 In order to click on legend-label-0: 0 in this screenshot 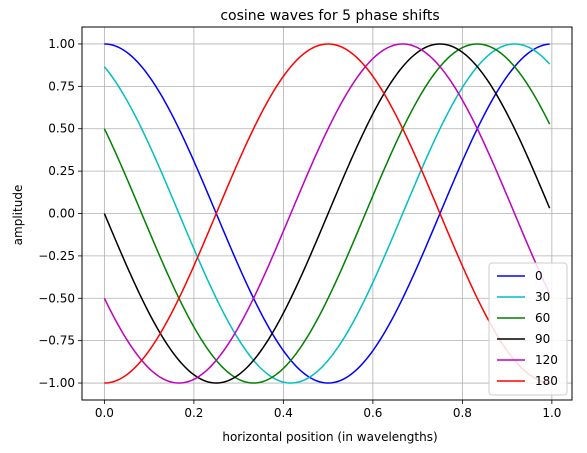, I will do `click(539, 276)`.